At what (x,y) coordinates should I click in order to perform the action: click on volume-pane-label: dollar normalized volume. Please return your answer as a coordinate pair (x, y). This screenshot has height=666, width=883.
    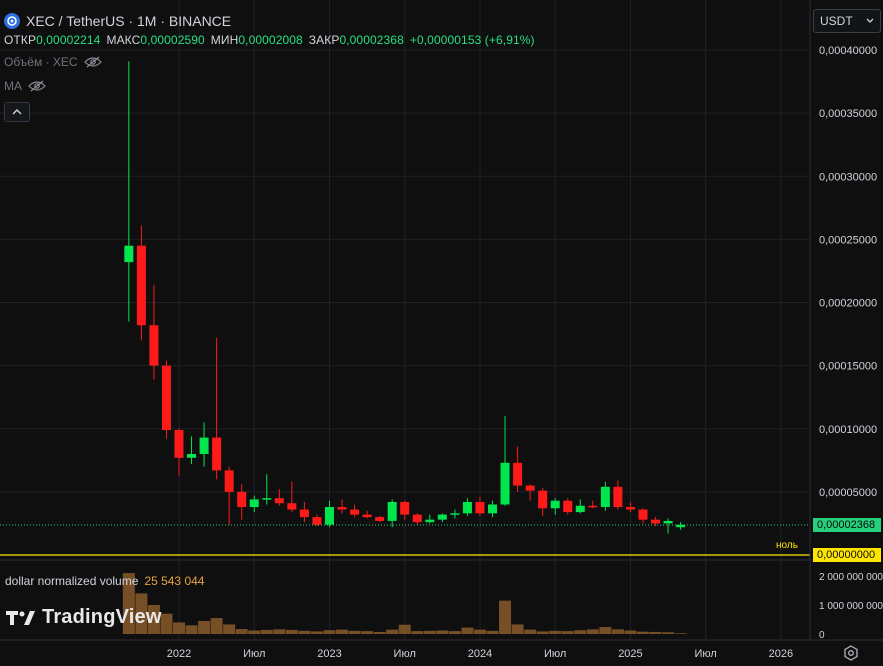
    Looking at the image, I should click on (72, 581).